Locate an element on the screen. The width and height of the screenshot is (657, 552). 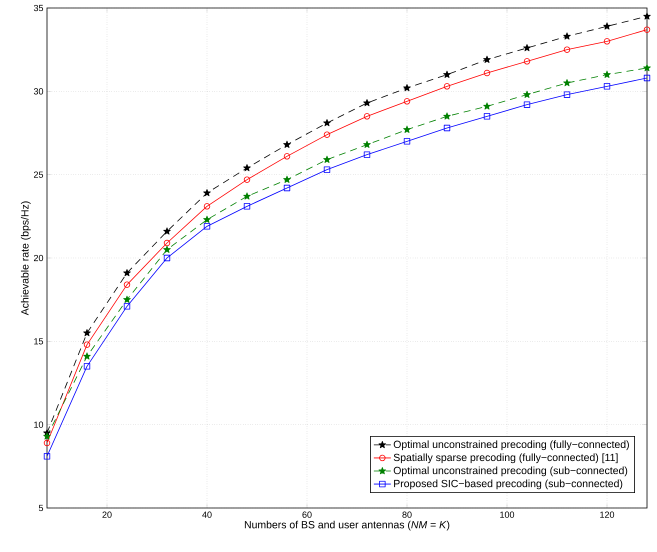
y-tick-label: 5 is located at coordinates (41, 508).